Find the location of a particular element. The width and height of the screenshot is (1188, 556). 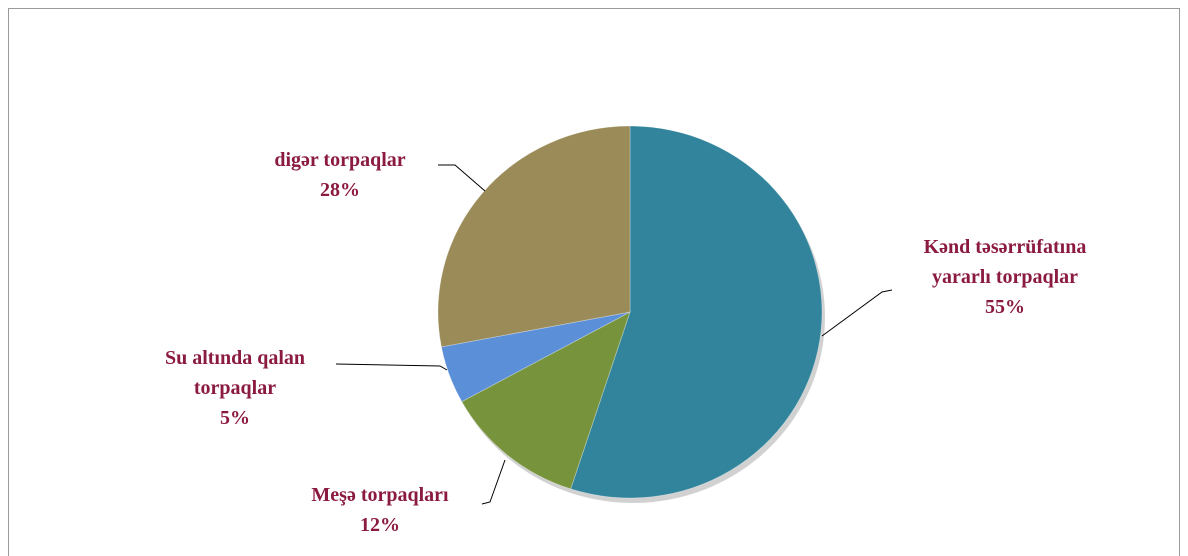

slice-label: Kənd təsərrüfatına yararlı torpaqlar 55% is located at coordinates (1005, 277).